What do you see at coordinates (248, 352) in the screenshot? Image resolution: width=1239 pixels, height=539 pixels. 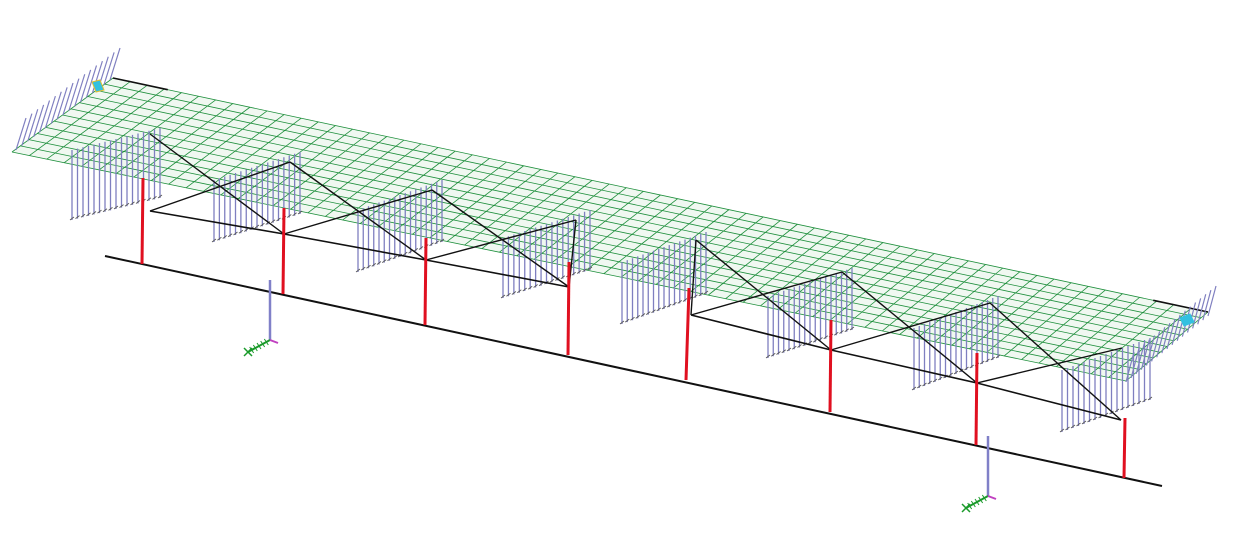 I see `axis-x-label-stroke` at bounding box center [248, 352].